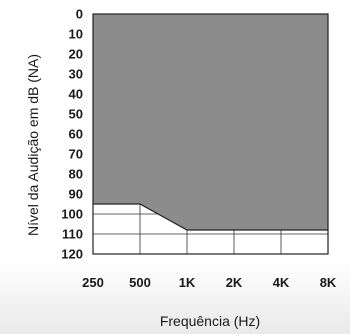 This screenshot has height=334, width=350. I want to click on y-tick-60: 60, so click(76, 134).